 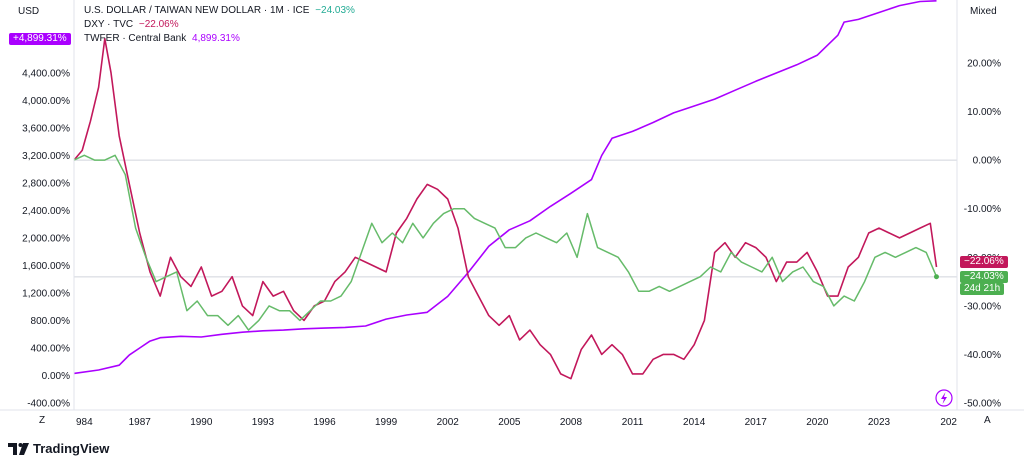 What do you see at coordinates (983, 11) in the screenshot?
I see `scale-mode-label: Mixed` at bounding box center [983, 11].